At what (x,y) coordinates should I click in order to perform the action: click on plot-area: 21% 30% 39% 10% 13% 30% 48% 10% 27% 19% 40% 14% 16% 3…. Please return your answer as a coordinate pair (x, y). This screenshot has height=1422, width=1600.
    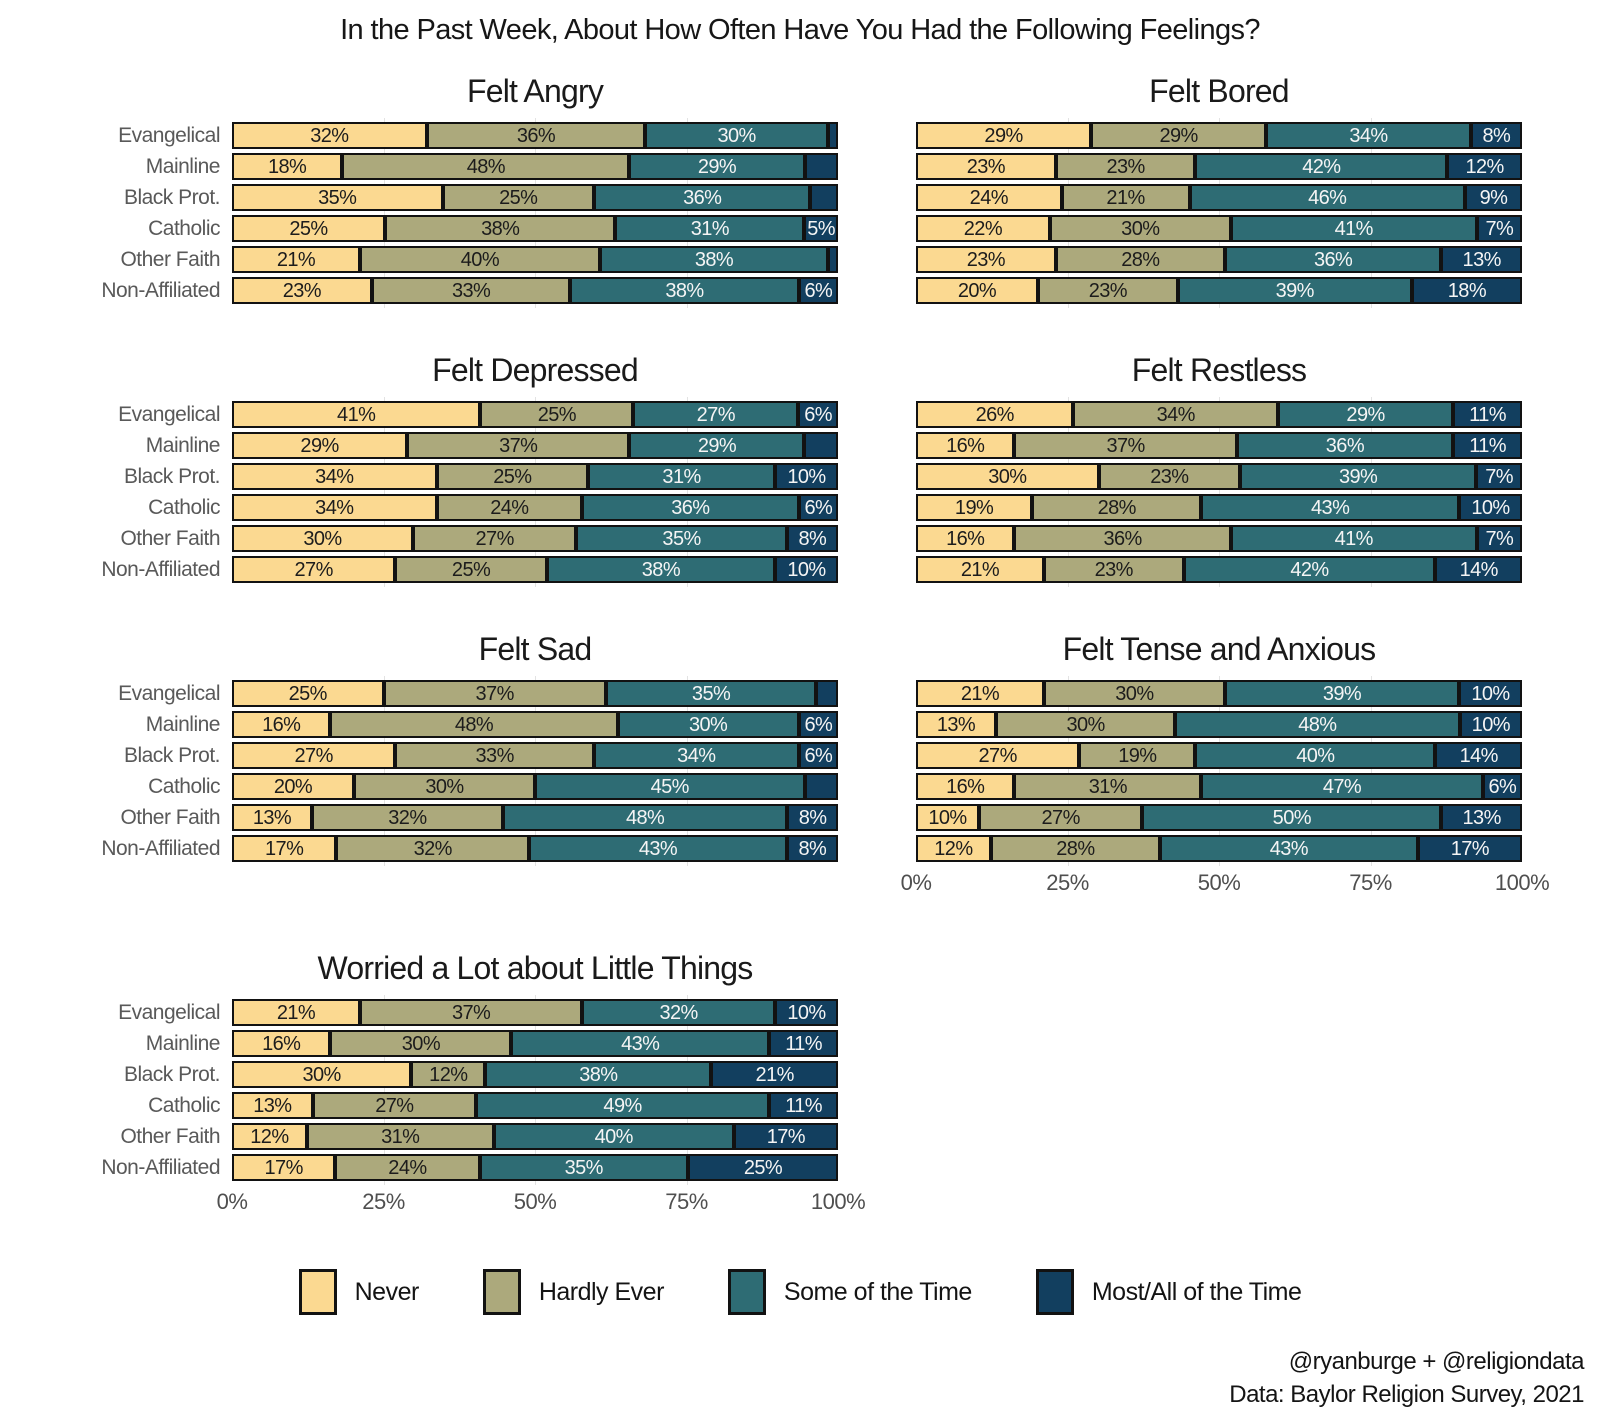
    Looking at the image, I should click on (1219, 771).